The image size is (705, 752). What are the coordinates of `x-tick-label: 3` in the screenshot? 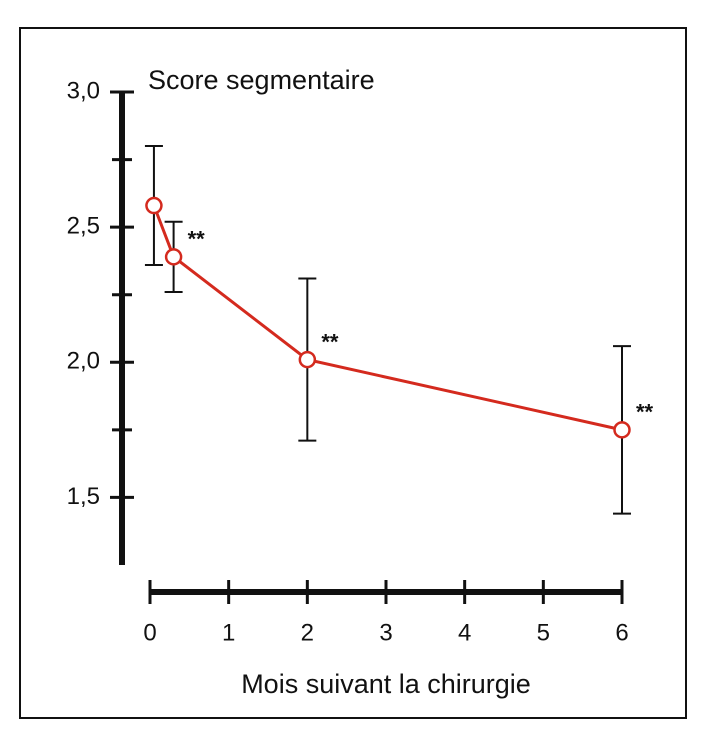 It's located at (385, 632).